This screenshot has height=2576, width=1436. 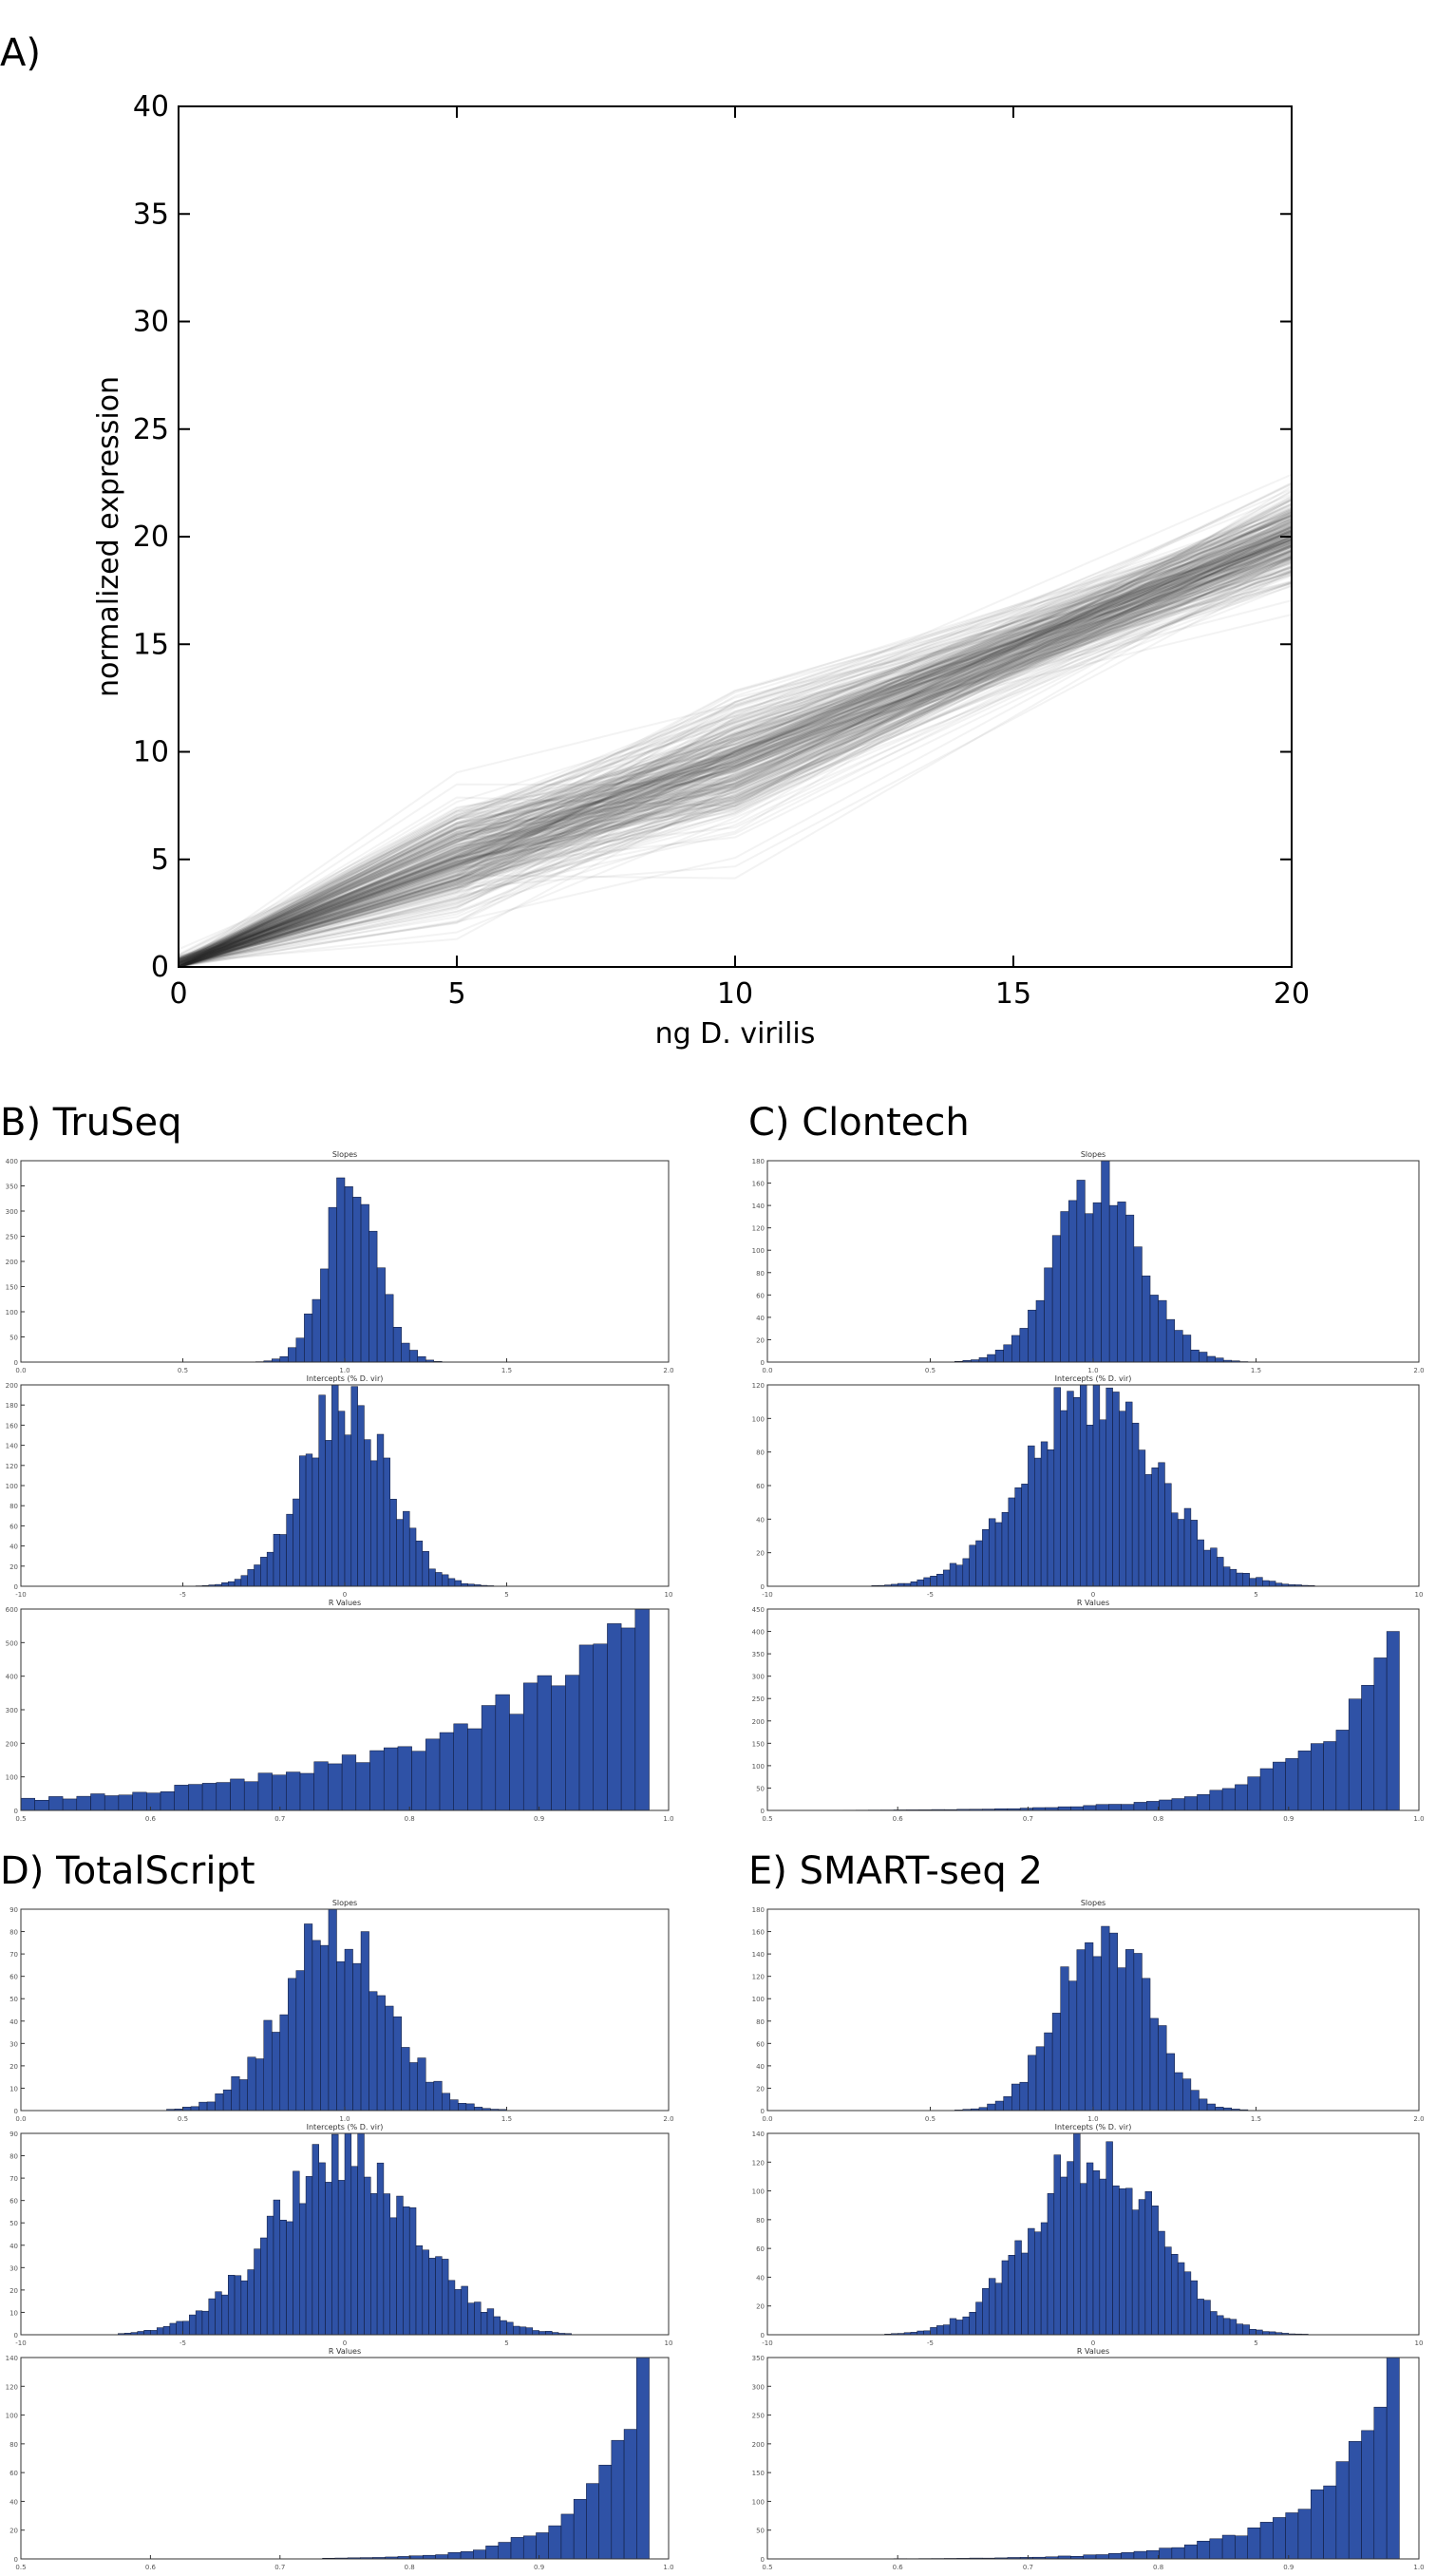 I want to click on y-tick-label: 300, so click(x=759, y=2387).